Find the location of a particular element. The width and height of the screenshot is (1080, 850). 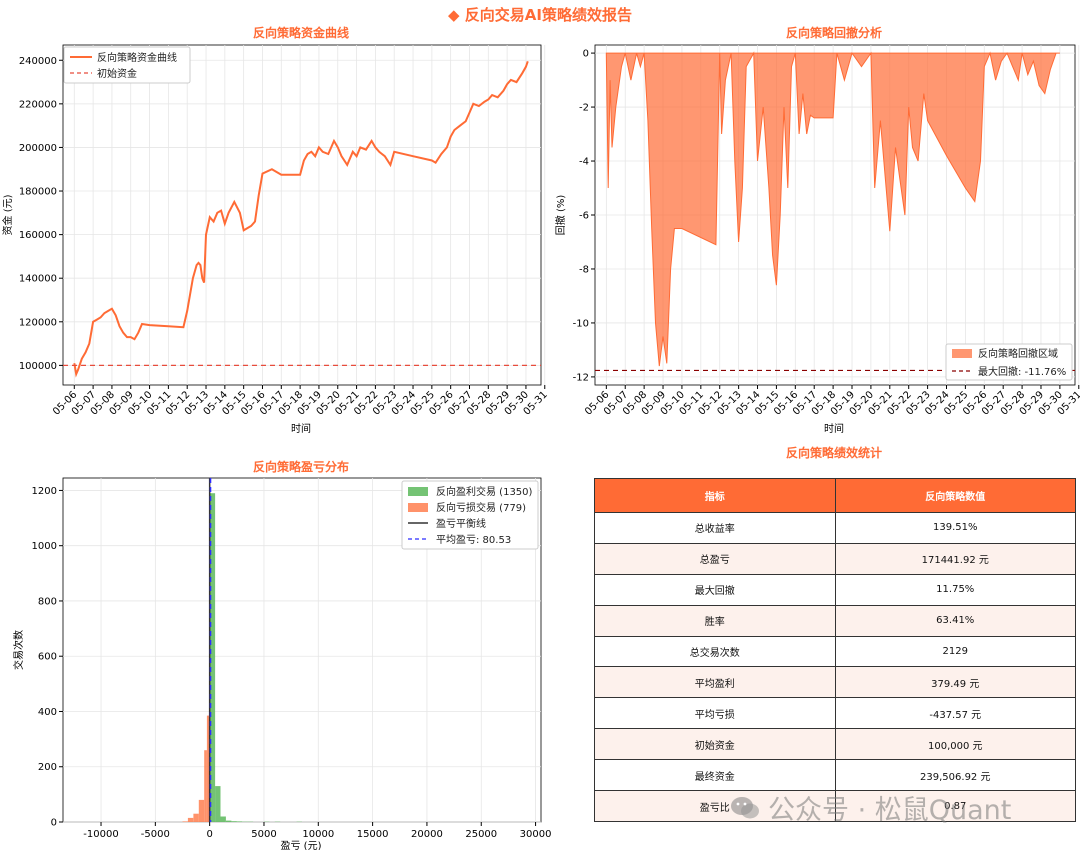

metric-name-cell: 盈亏比 is located at coordinates (715, 806).